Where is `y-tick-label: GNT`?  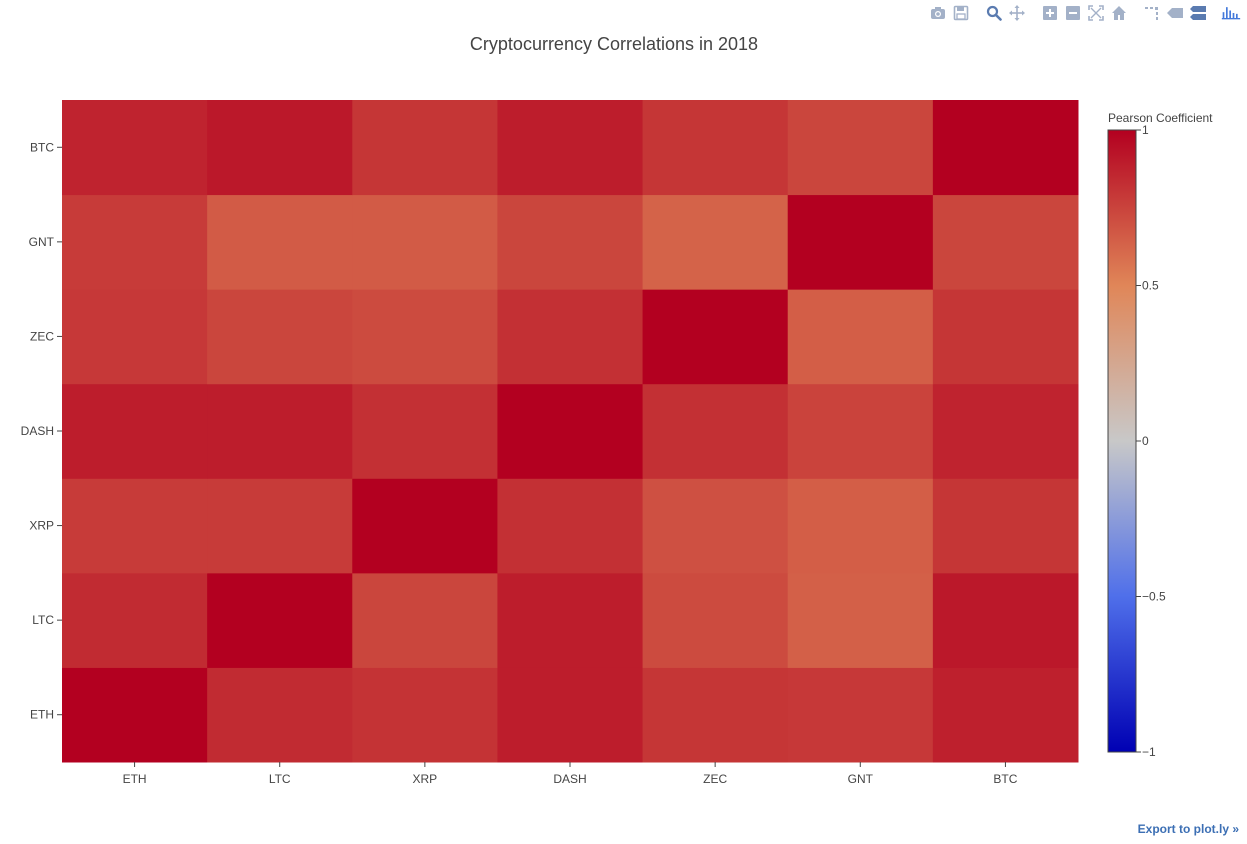 y-tick-label: GNT is located at coordinates (42, 242).